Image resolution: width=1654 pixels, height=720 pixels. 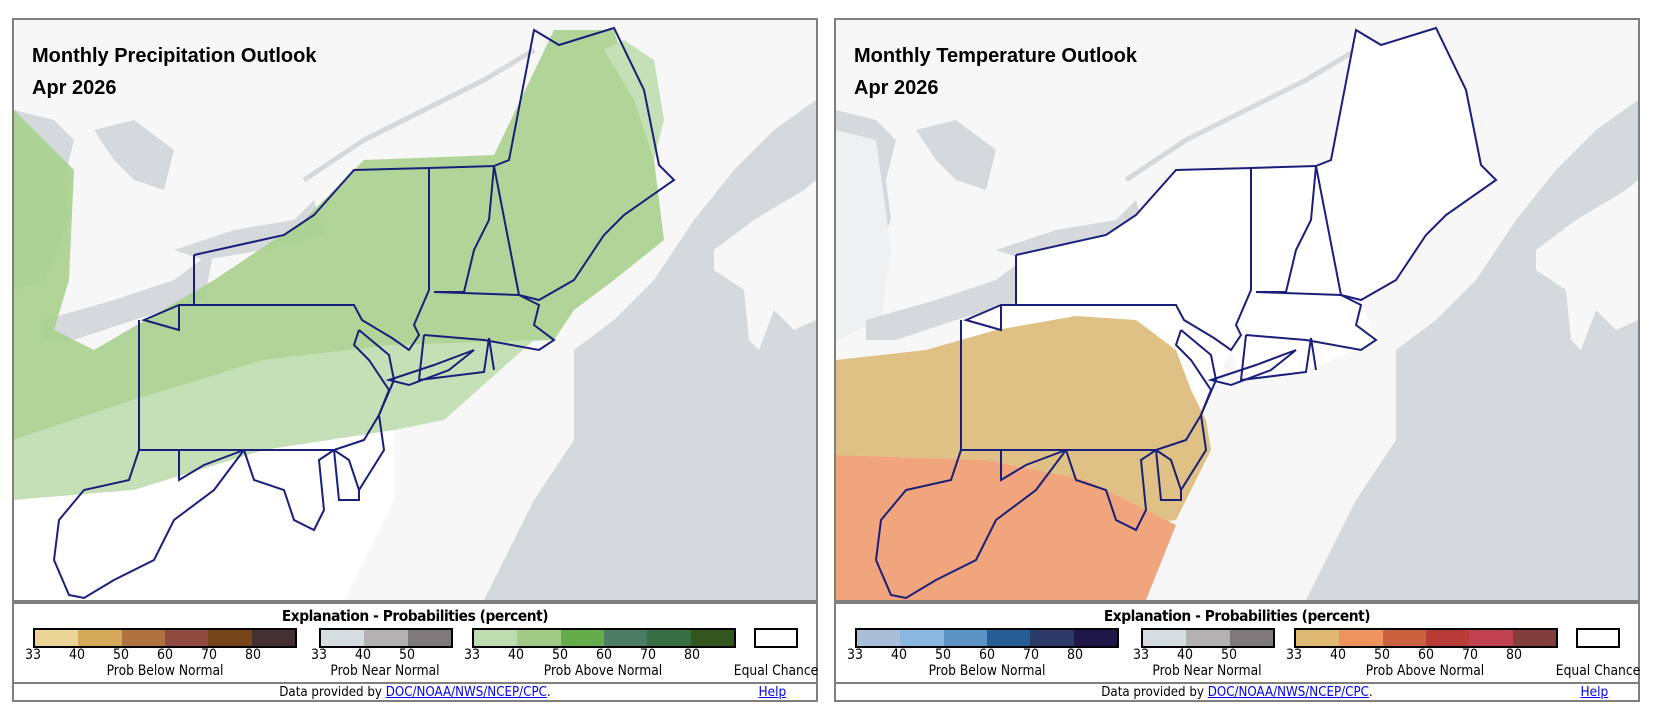 What do you see at coordinates (1207, 671) in the screenshot?
I see `near-normal-label: Prob Near Normal` at bounding box center [1207, 671].